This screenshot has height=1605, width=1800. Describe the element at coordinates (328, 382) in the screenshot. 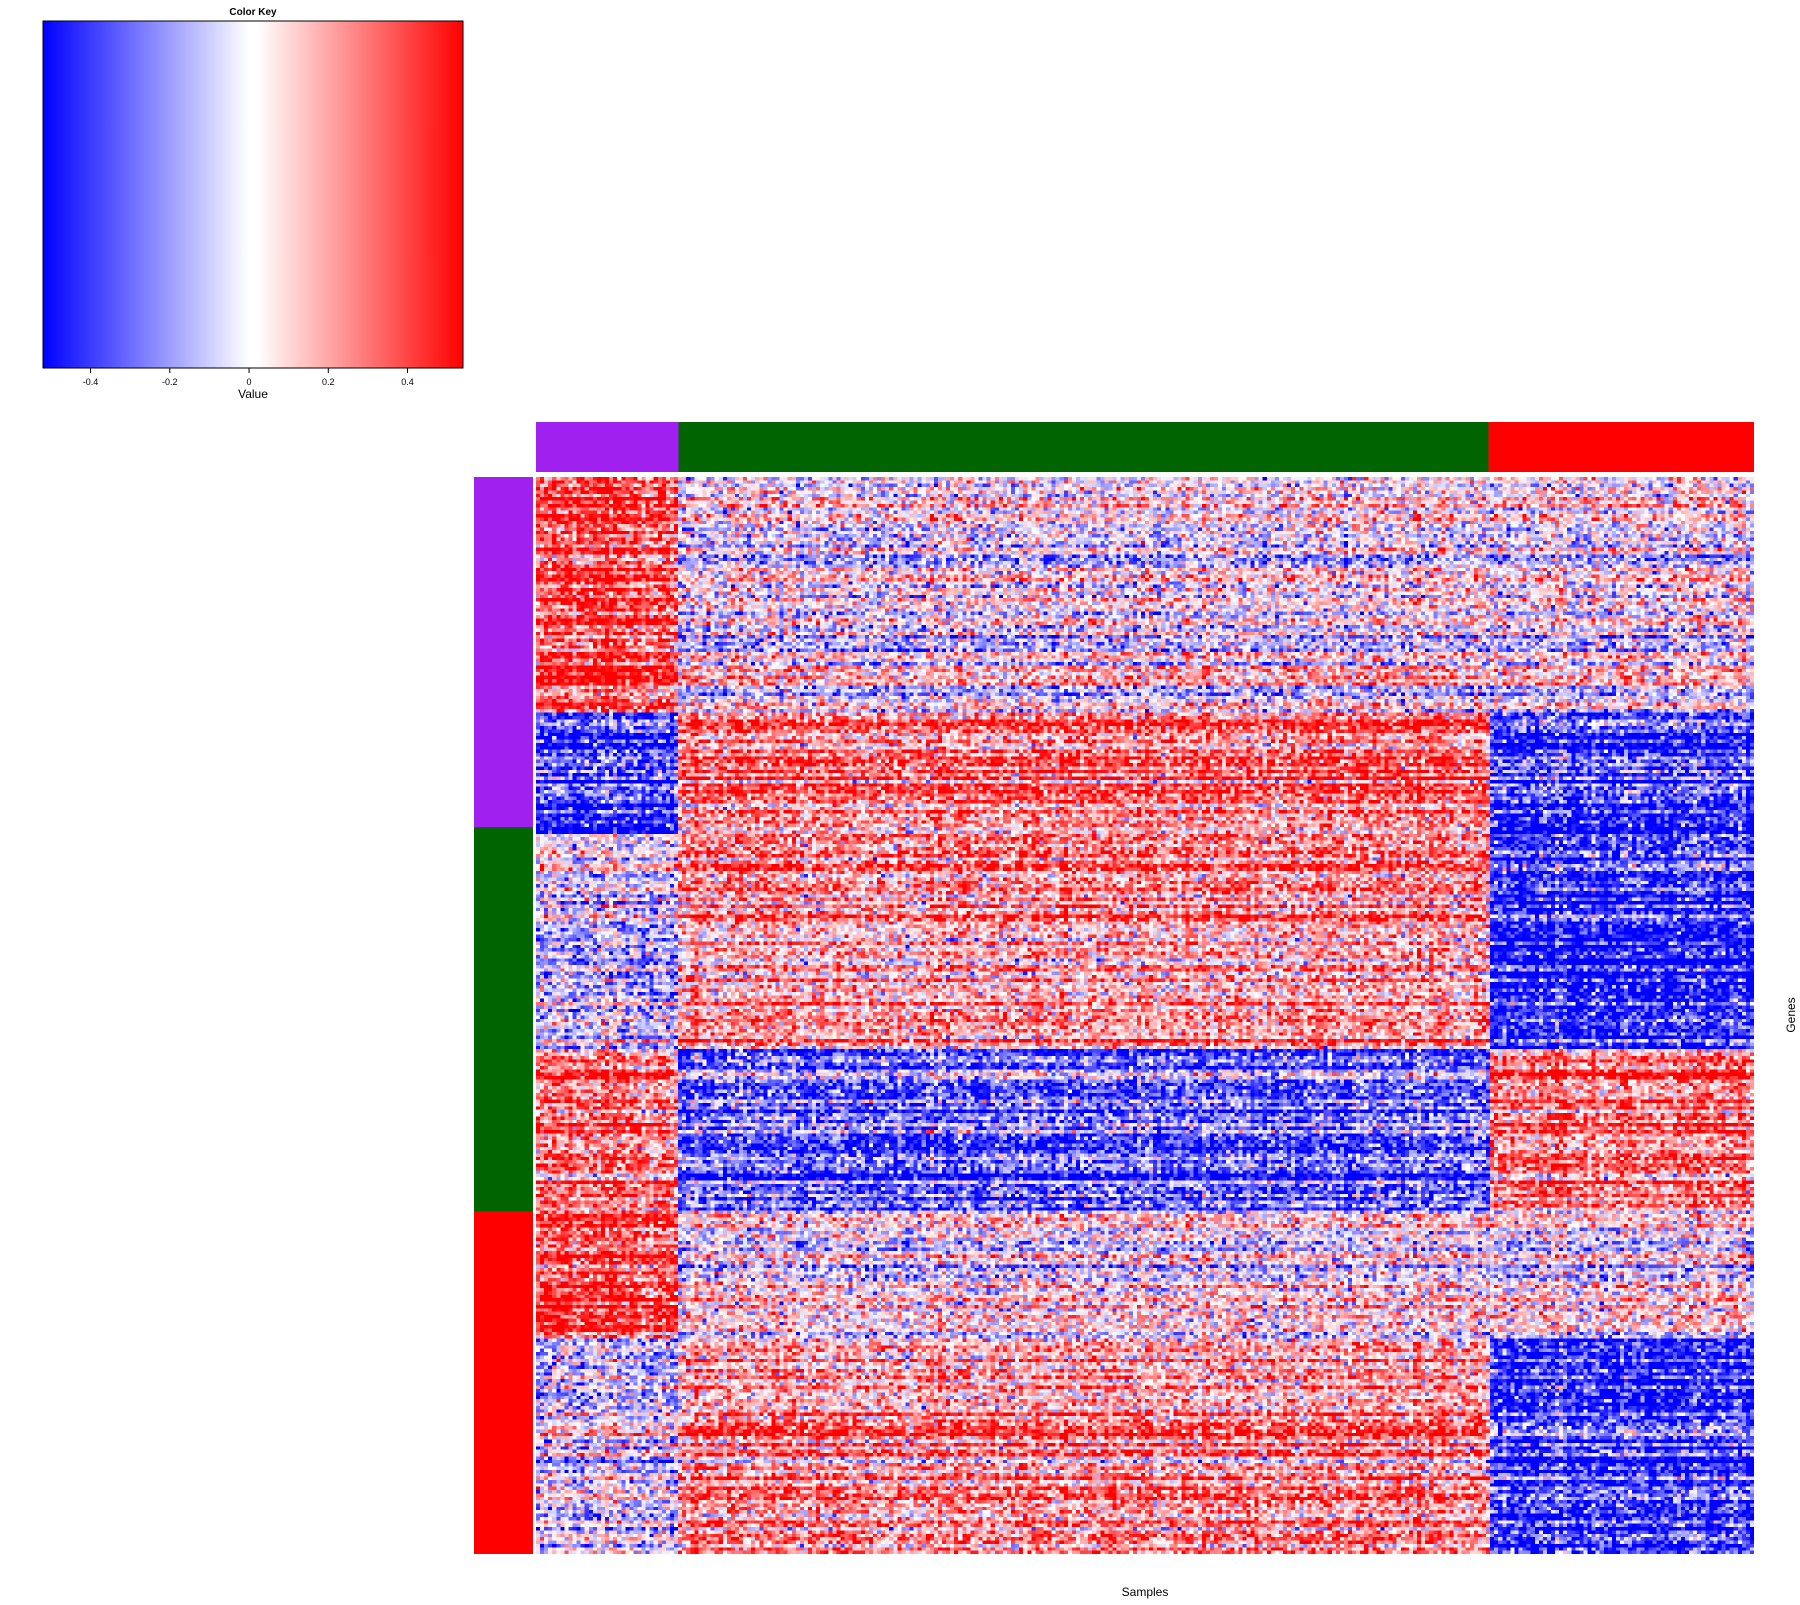

I see `color-key-tick-label: 0.2` at that location.